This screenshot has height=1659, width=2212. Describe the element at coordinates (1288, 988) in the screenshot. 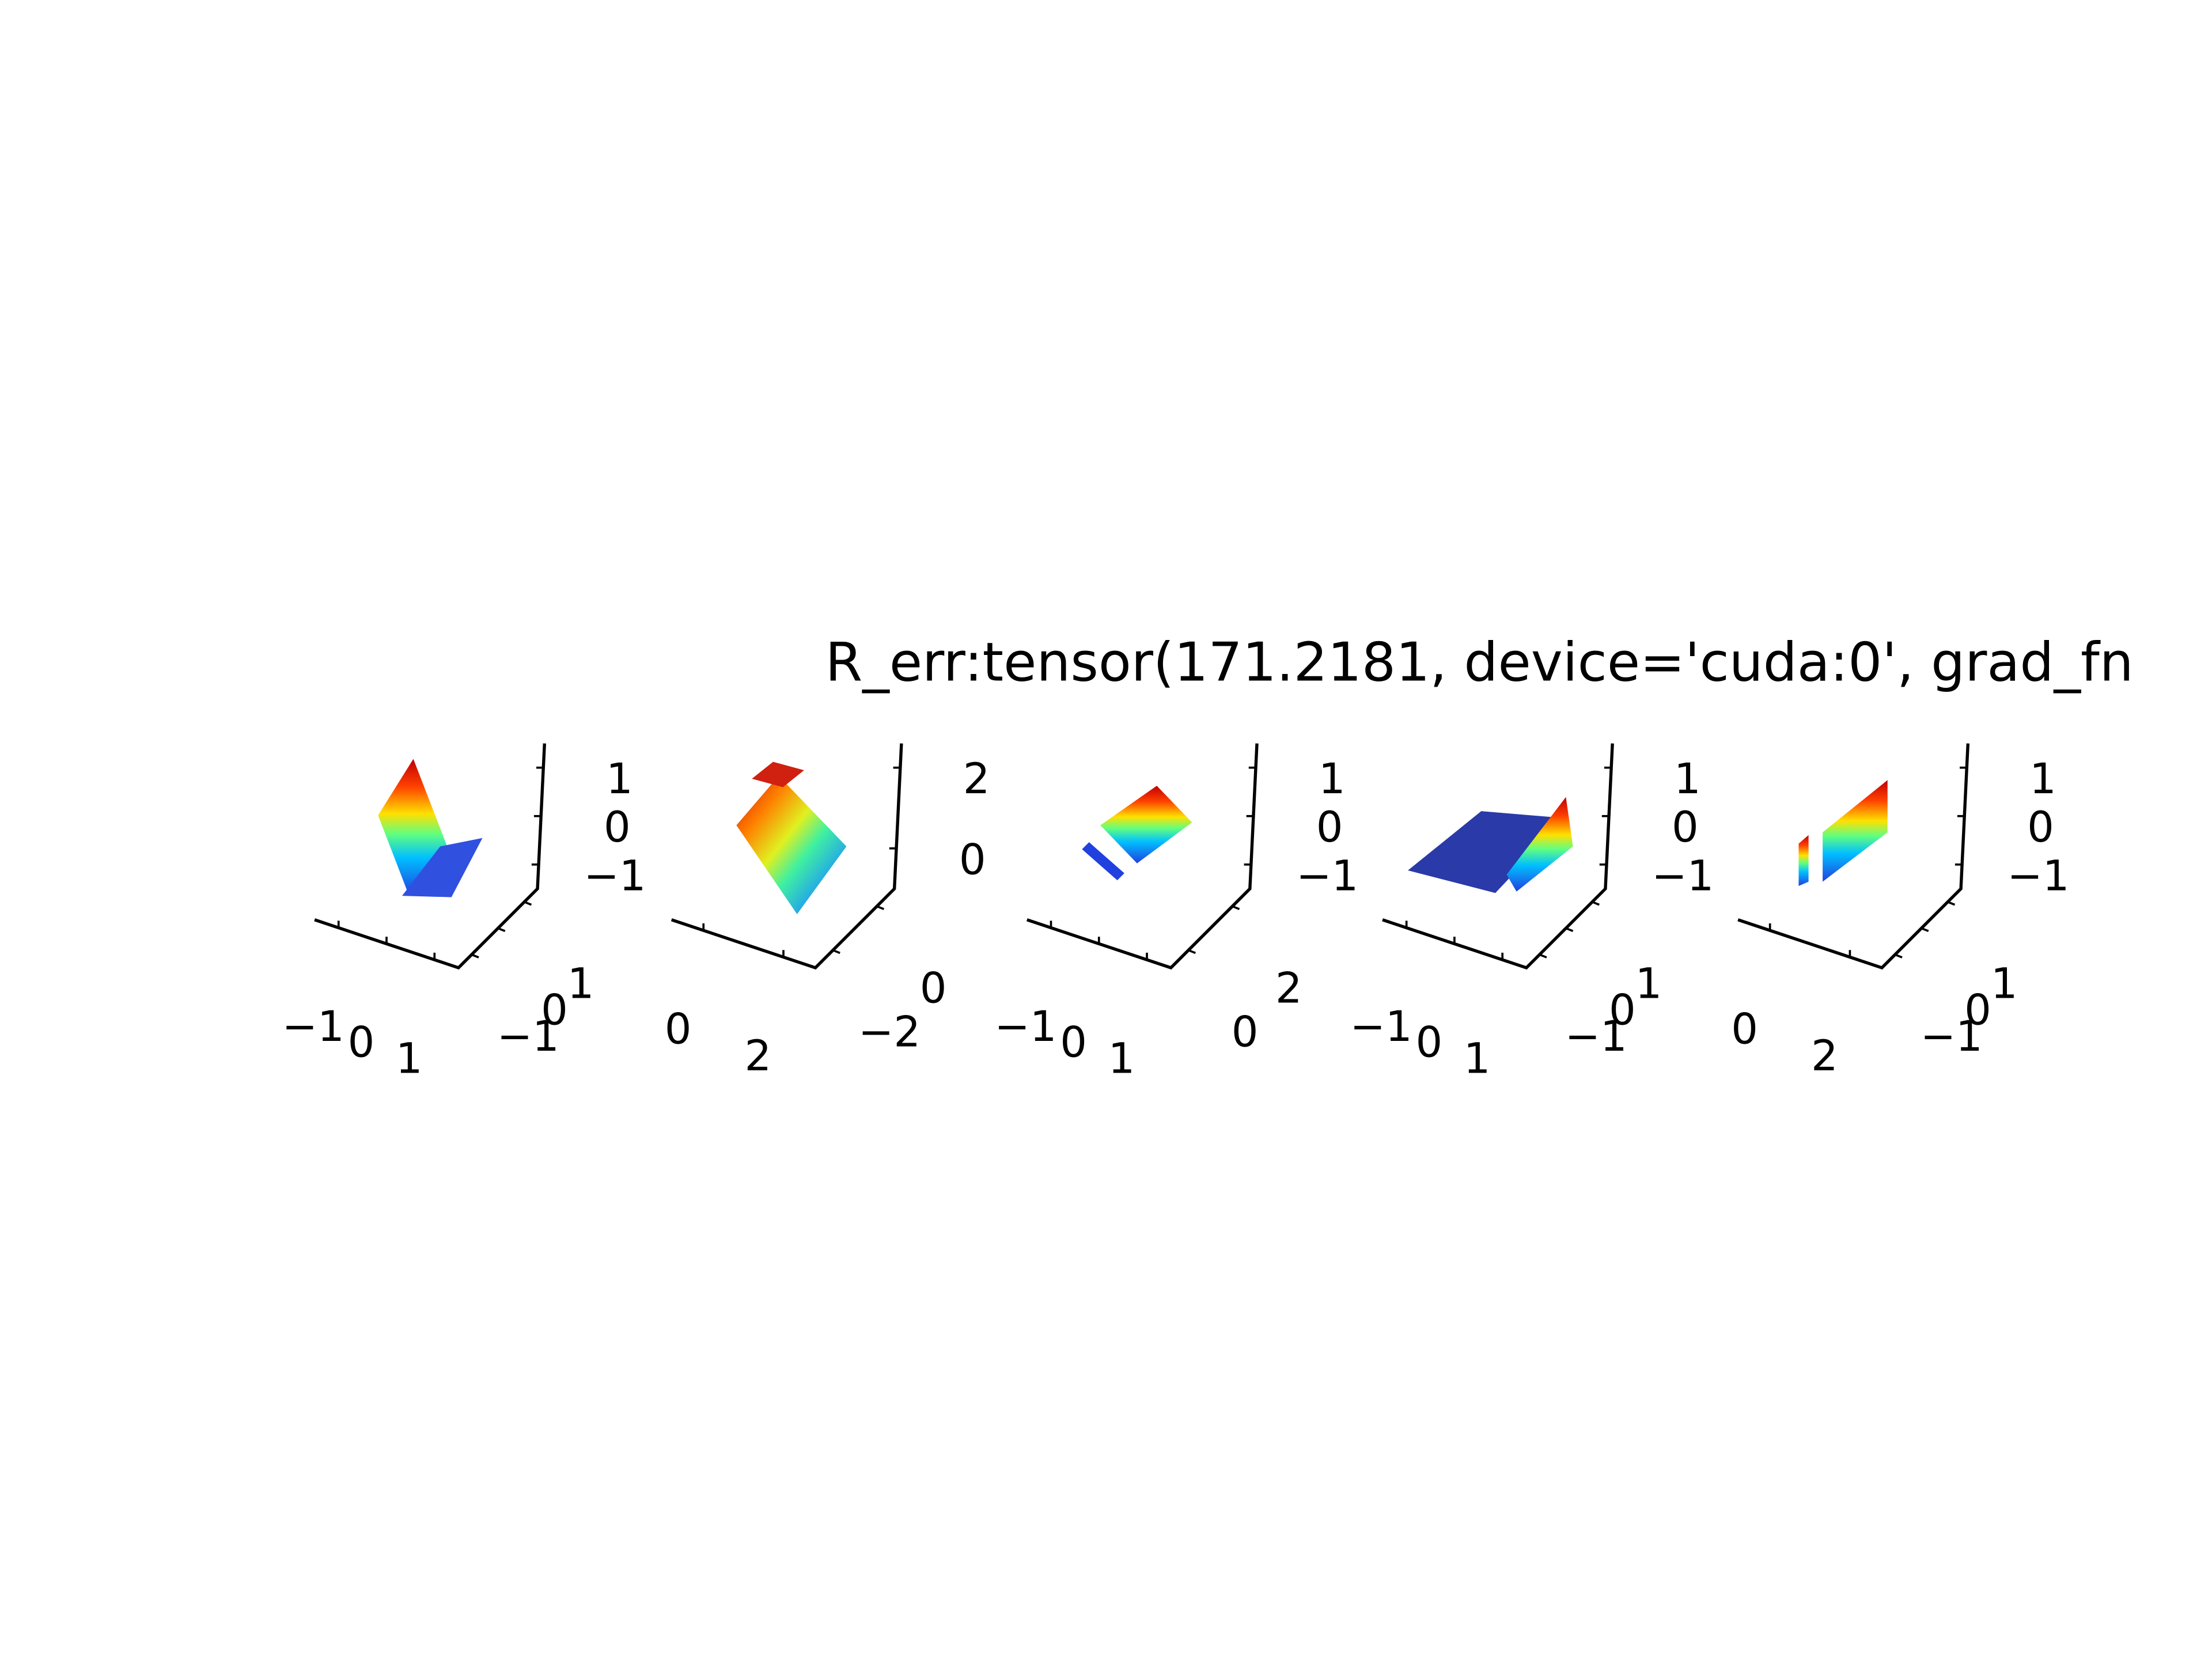

I see `y-tick-label: 2` at that location.